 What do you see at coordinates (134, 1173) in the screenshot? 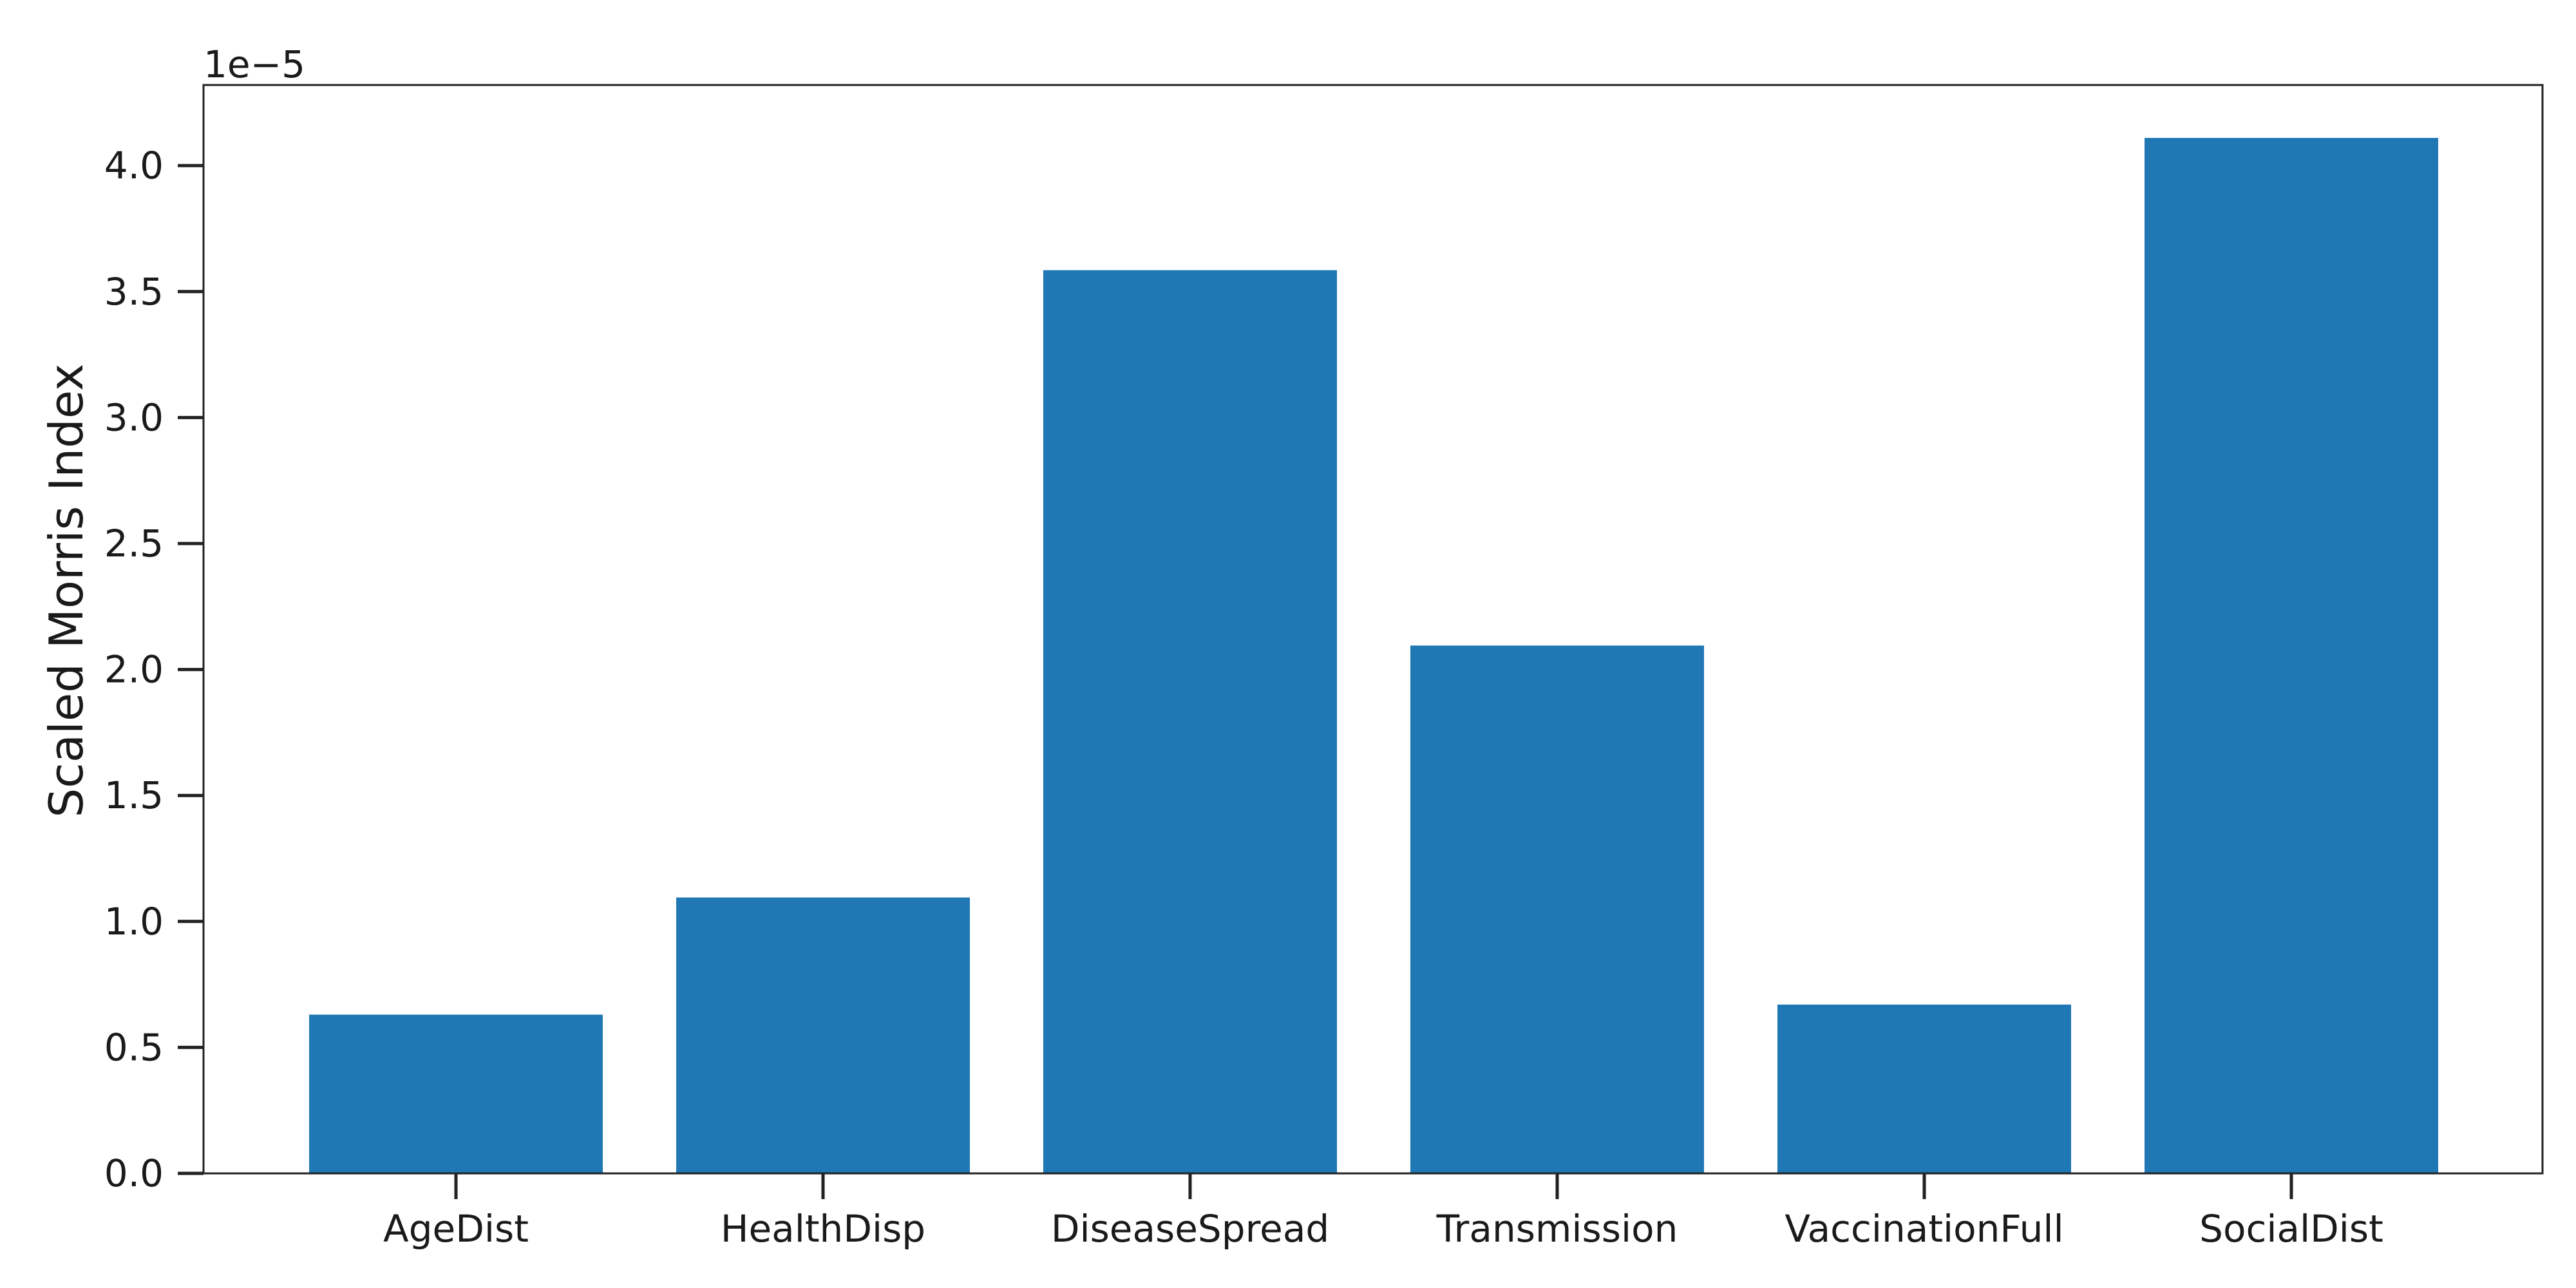
I see `y-tick-label: 0.0` at bounding box center [134, 1173].